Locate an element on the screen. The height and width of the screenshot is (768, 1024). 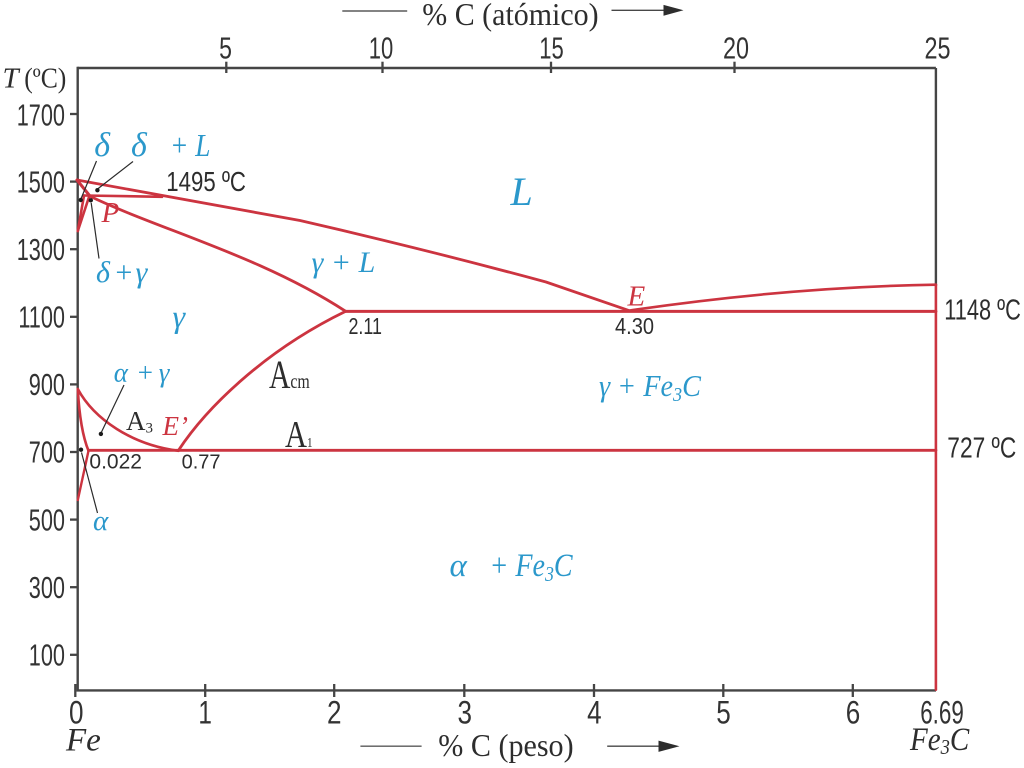
svg-text: 727 ºC is located at coordinates (981, 447).